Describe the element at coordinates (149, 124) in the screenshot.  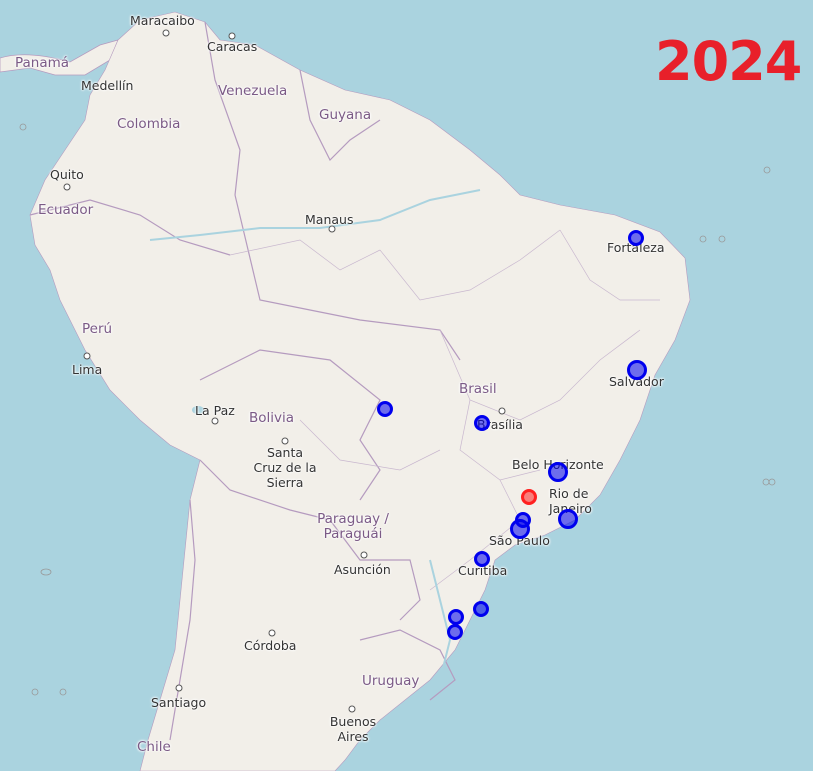
I see `country-label-colombia: Colombia` at that location.